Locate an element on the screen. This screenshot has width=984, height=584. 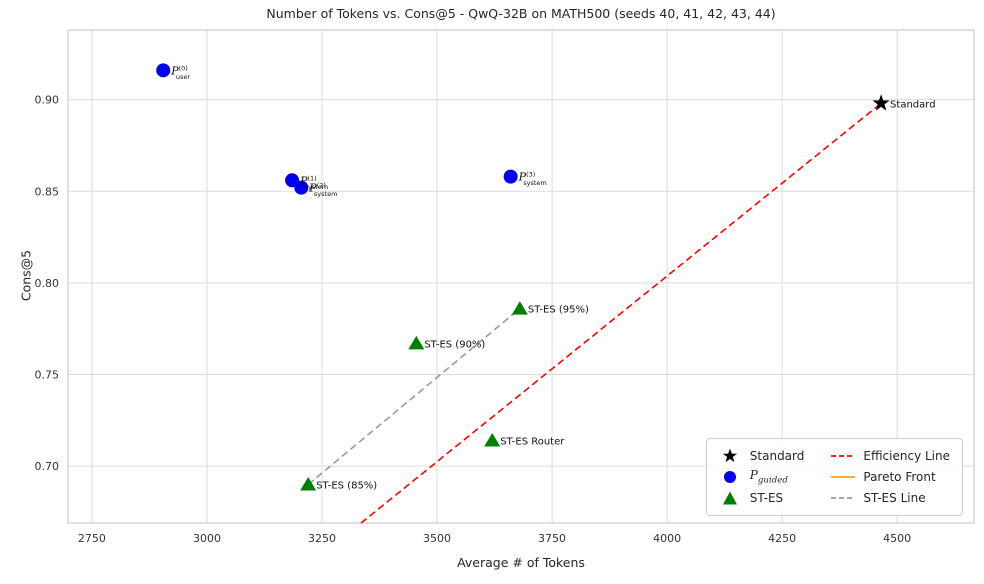
y-axis-label: Cons@5 is located at coordinates (26, 275).